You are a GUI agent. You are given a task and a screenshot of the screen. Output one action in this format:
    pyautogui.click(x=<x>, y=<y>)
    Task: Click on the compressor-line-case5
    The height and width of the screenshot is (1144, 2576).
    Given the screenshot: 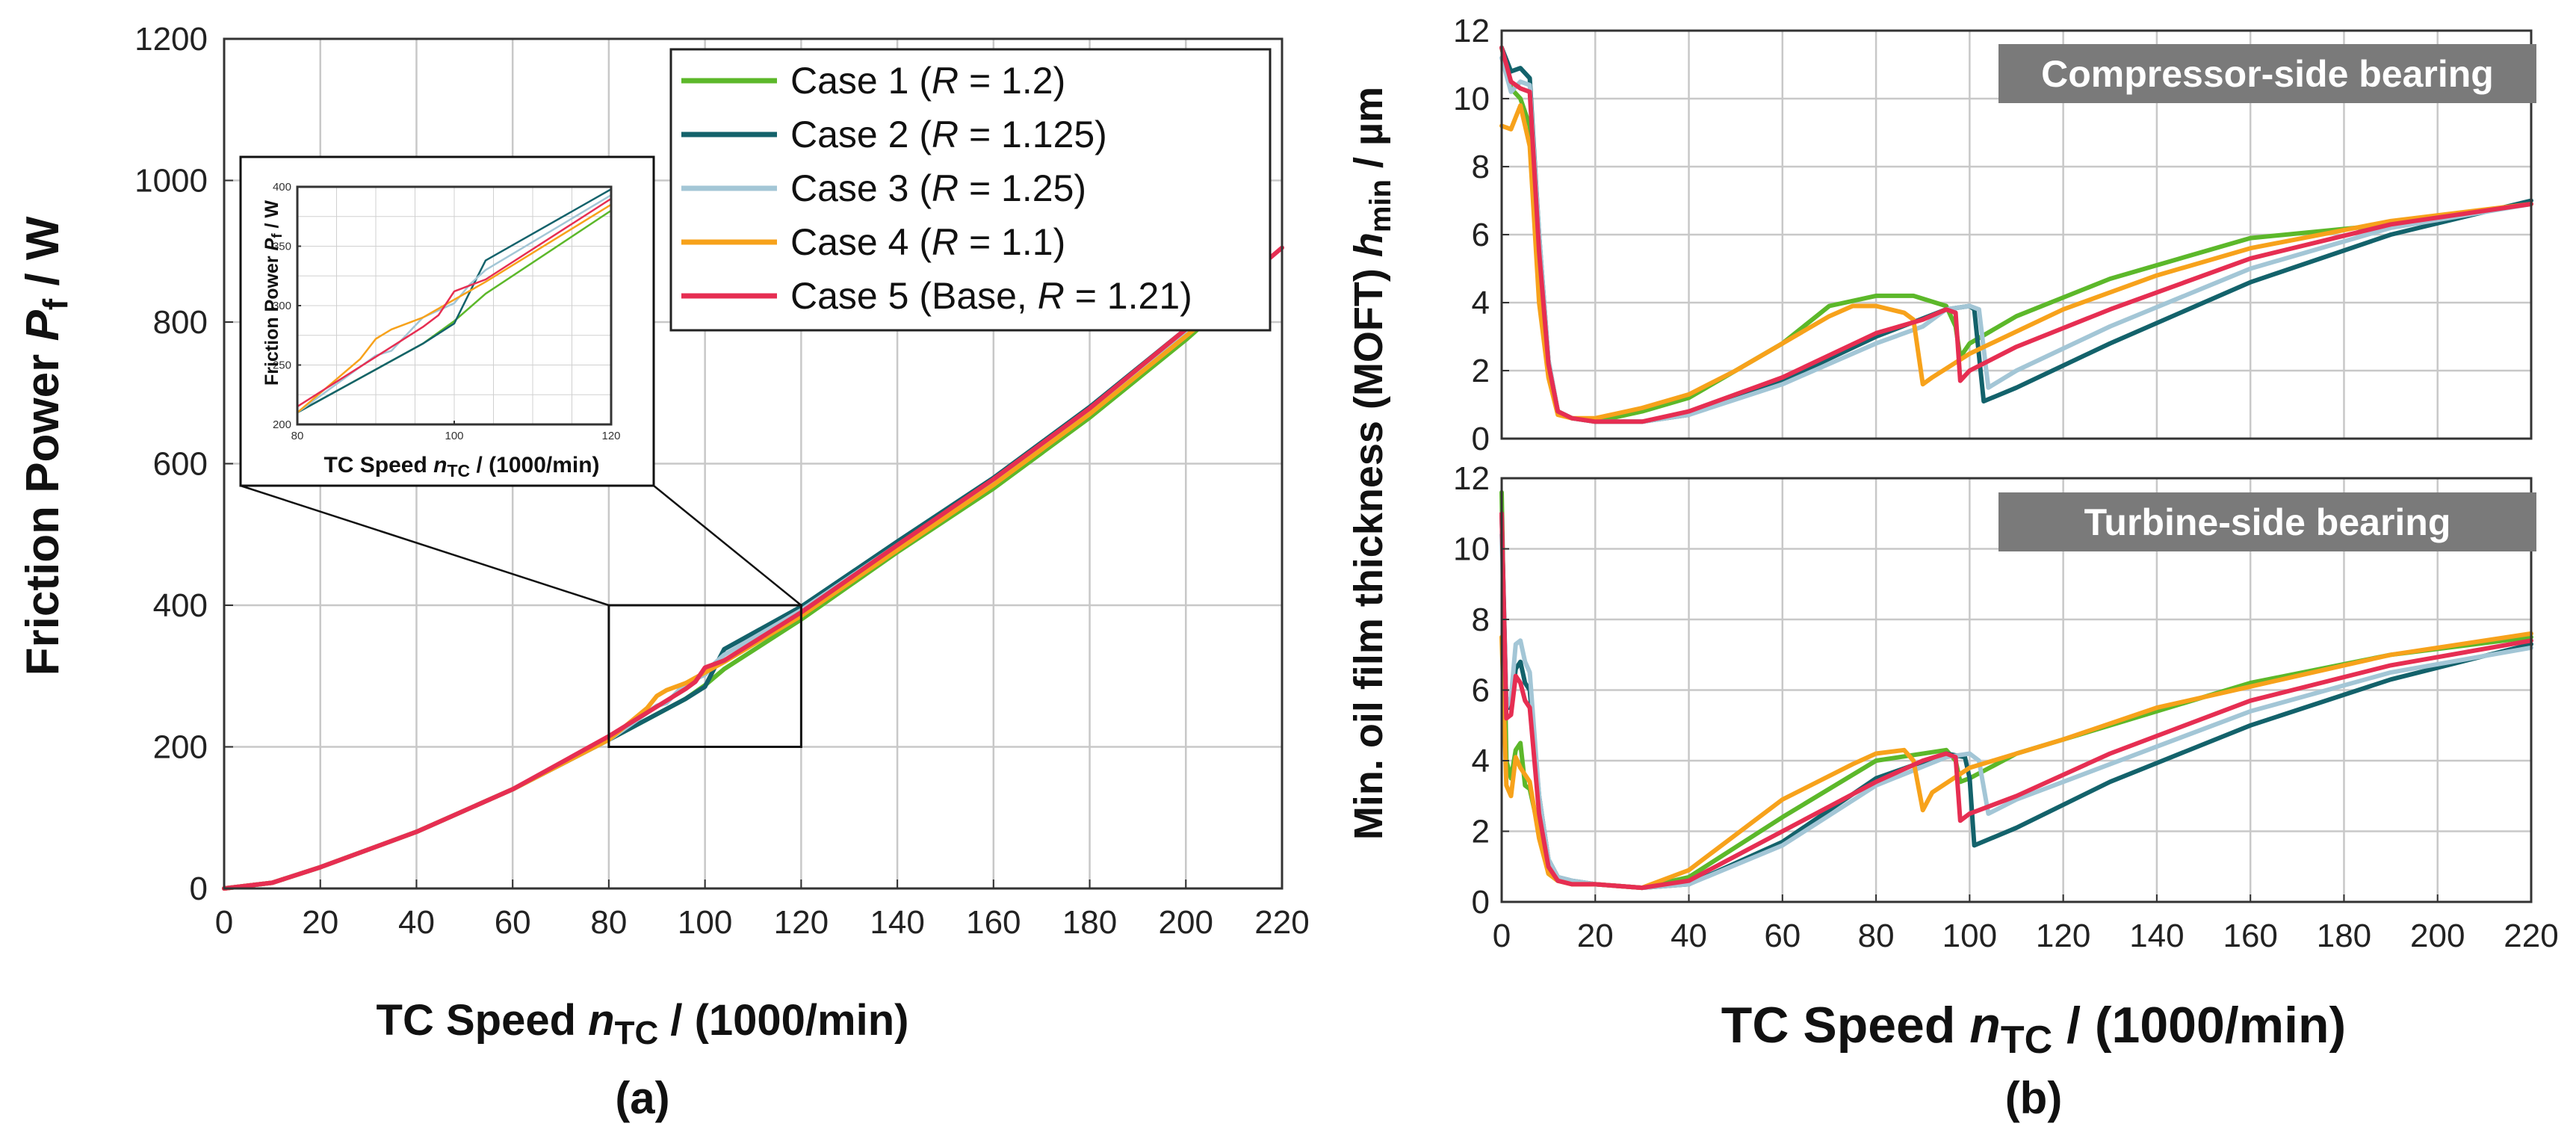 What is the action you would take?
    pyautogui.click(x=2016, y=235)
    